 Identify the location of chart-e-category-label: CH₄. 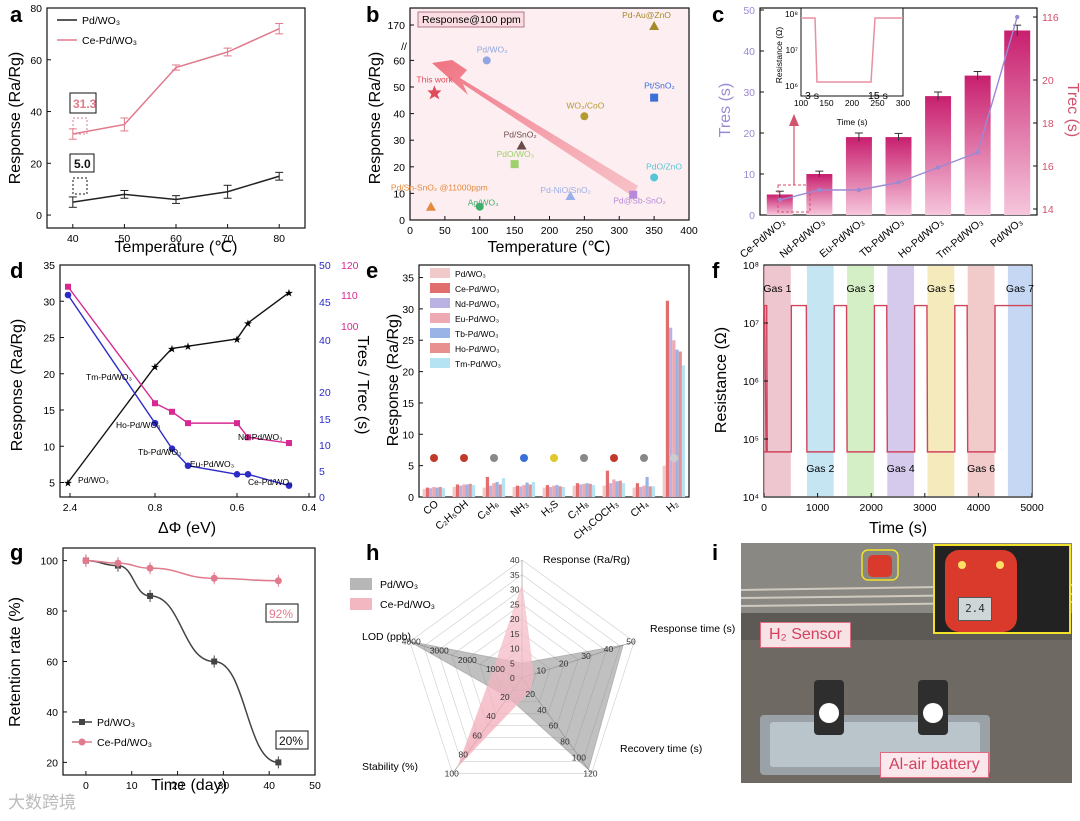
(639, 509).